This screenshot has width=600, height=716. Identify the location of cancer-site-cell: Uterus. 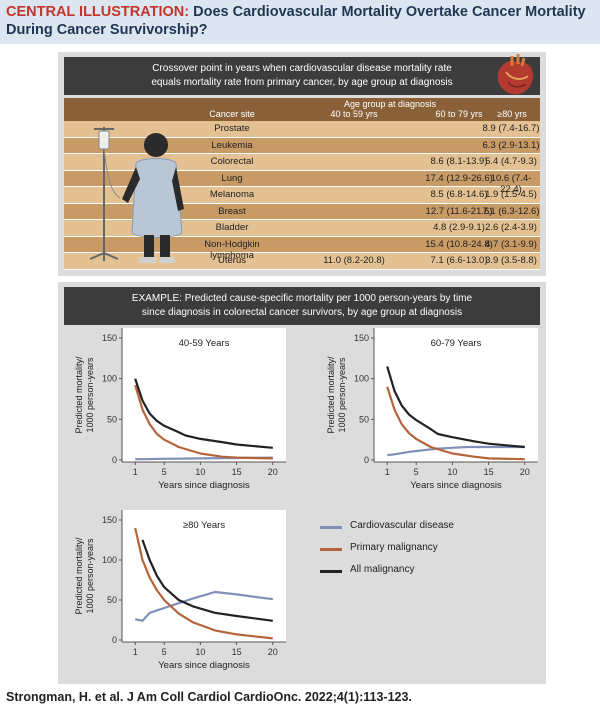
(232, 260).